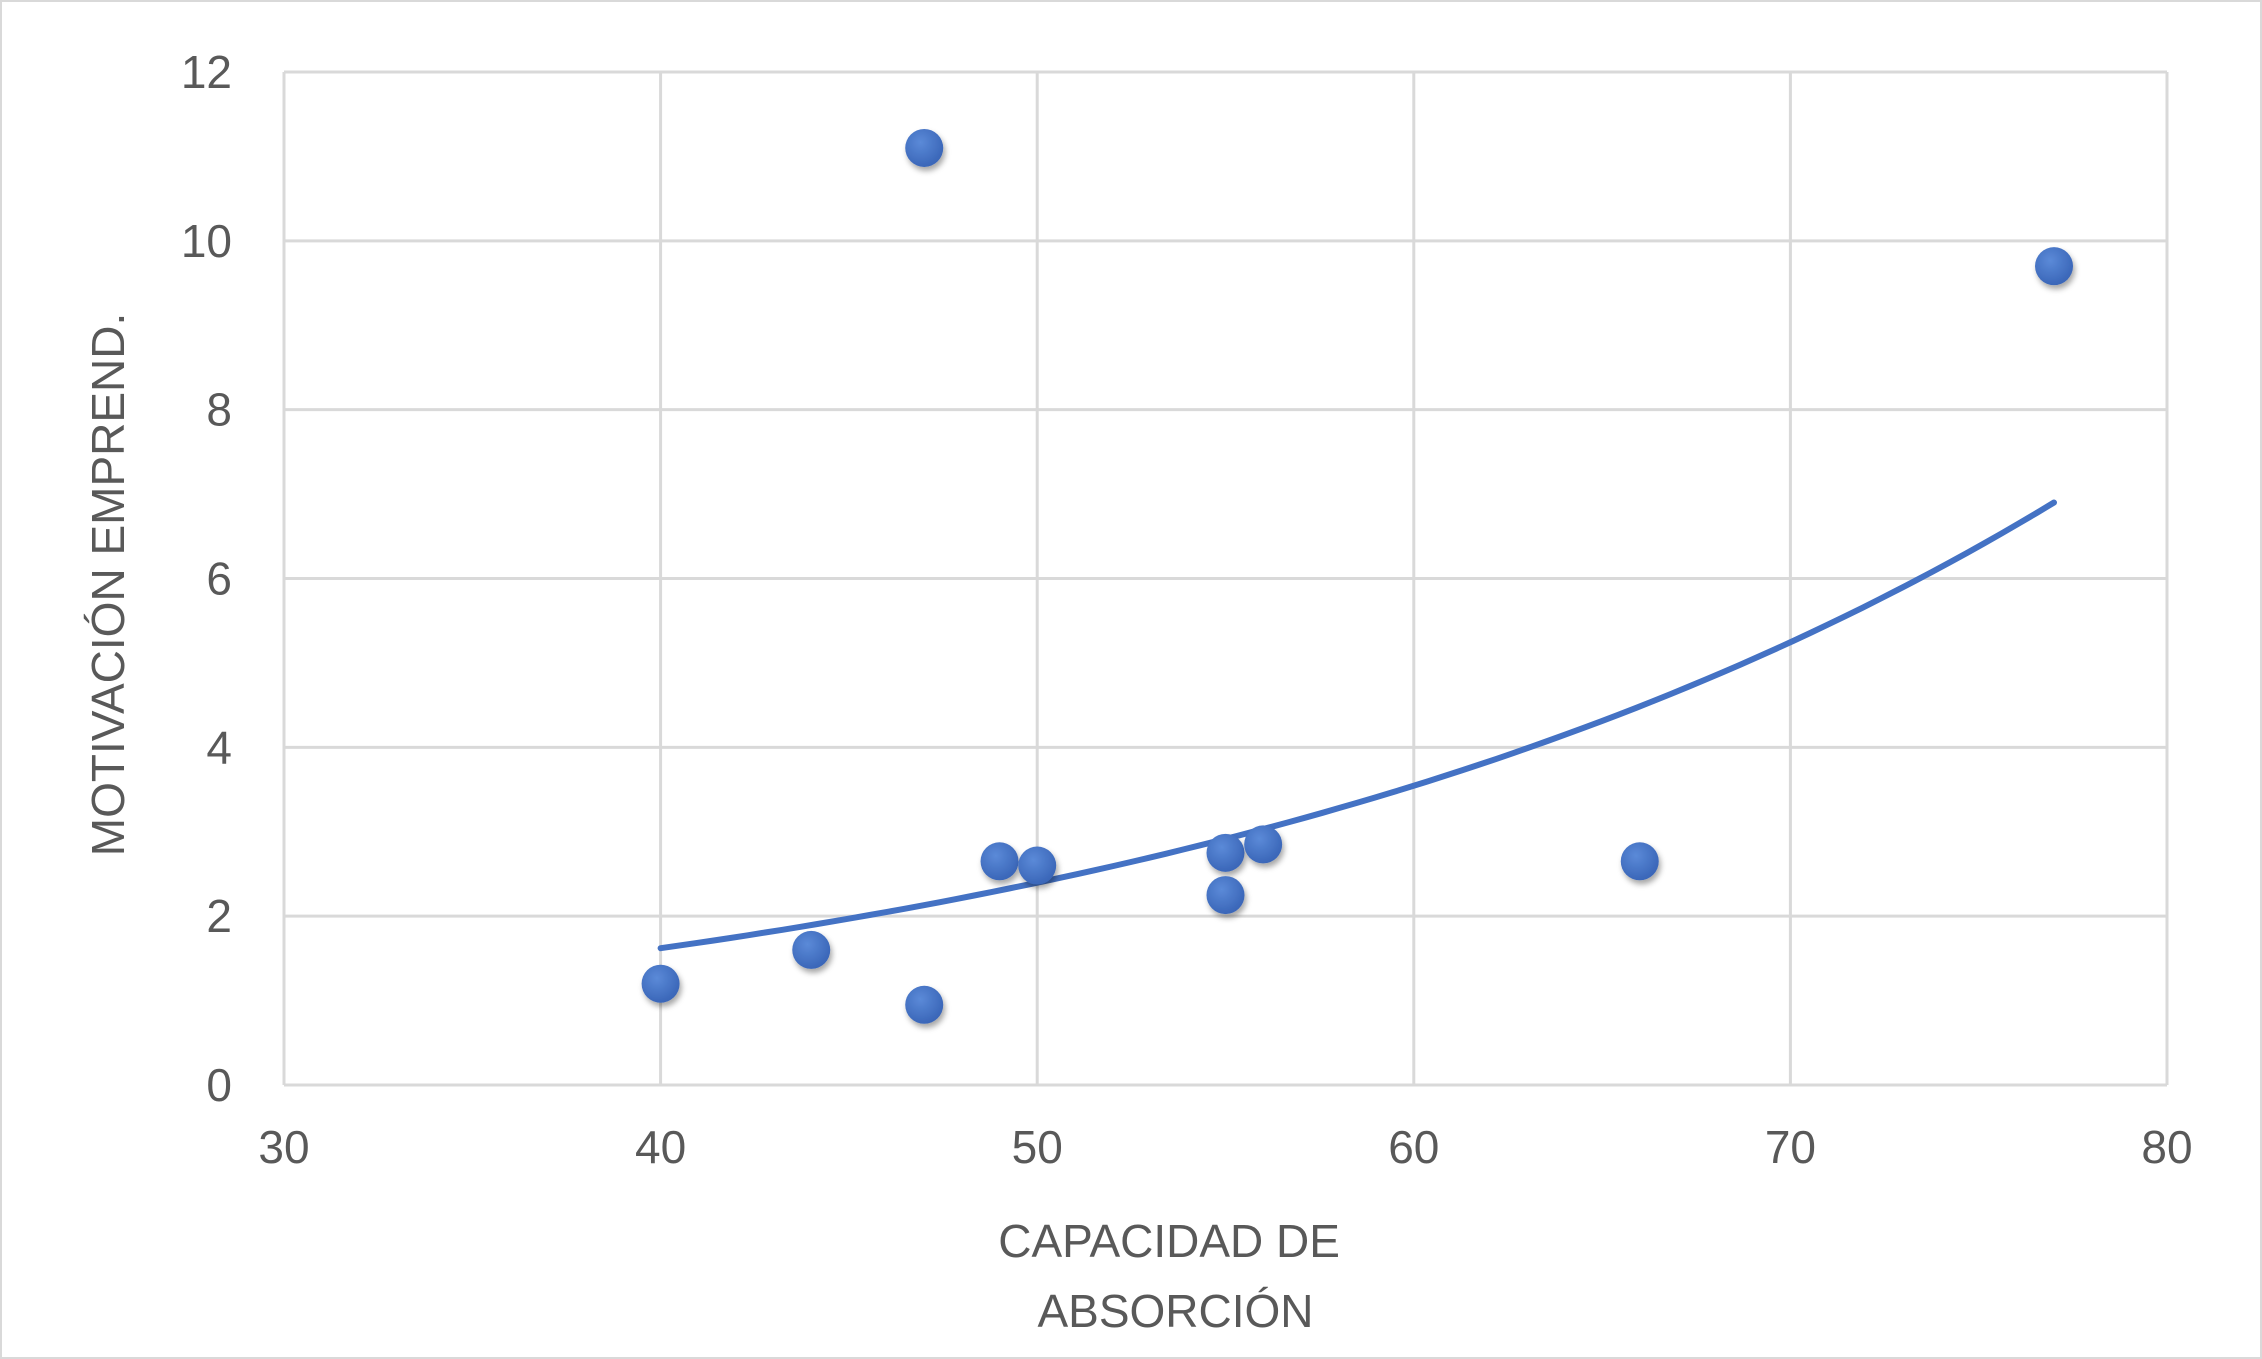  What do you see at coordinates (219, 916) in the screenshot?
I see `y-tick-label: 2` at bounding box center [219, 916].